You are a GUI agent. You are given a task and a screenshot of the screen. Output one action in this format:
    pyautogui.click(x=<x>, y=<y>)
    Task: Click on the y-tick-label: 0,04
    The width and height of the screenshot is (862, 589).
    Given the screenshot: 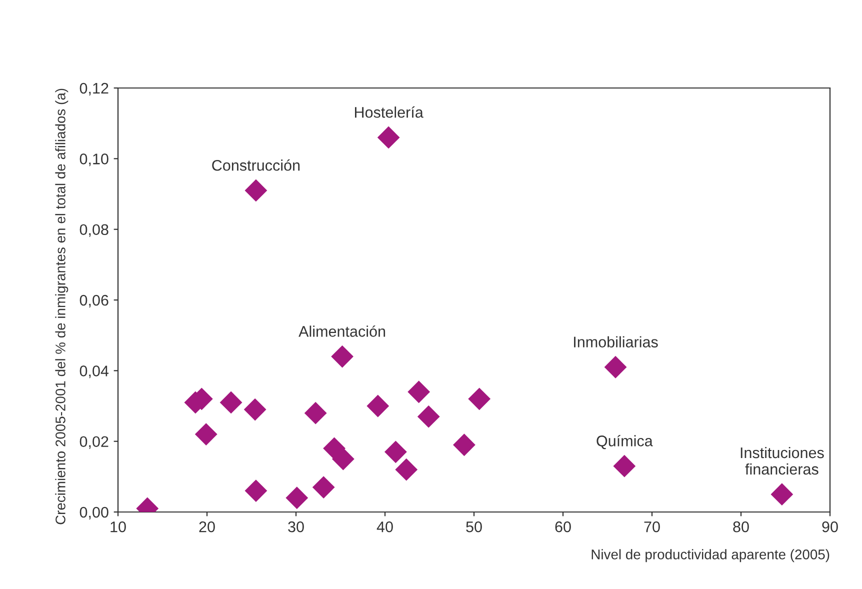 What is the action you would take?
    pyautogui.click(x=94, y=372)
    